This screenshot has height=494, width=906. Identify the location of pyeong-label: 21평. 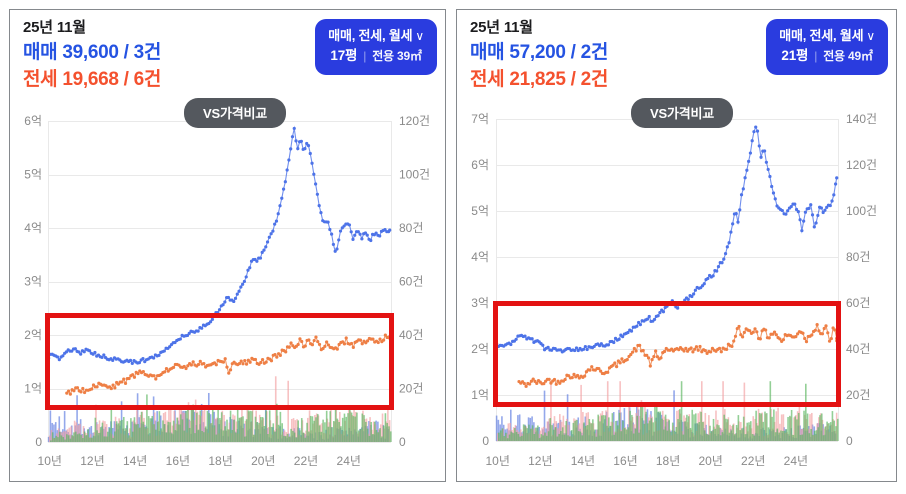
(795, 56).